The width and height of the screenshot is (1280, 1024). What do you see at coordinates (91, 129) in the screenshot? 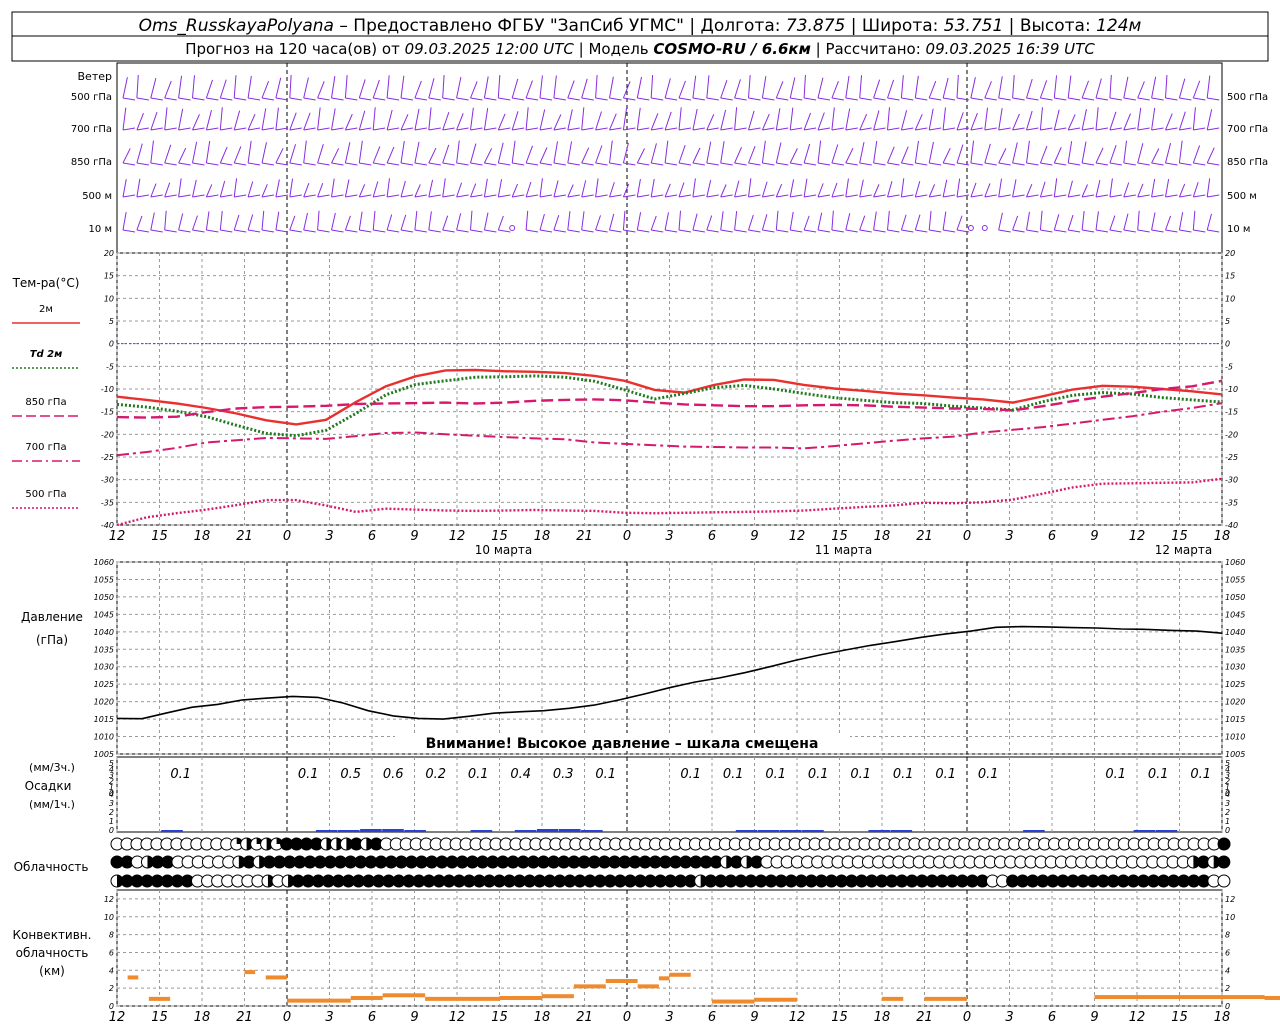
I see `wind-level-label: 700 гПа` at bounding box center [91, 129].